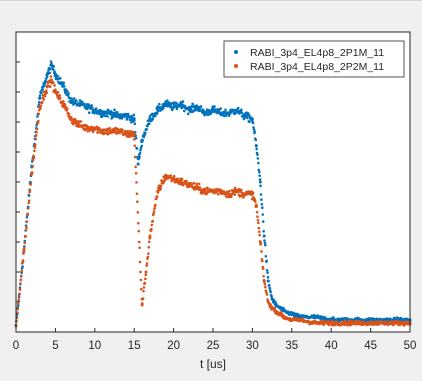  What do you see at coordinates (410, 346) in the screenshot?
I see `x-tick-label: 50` at bounding box center [410, 346].